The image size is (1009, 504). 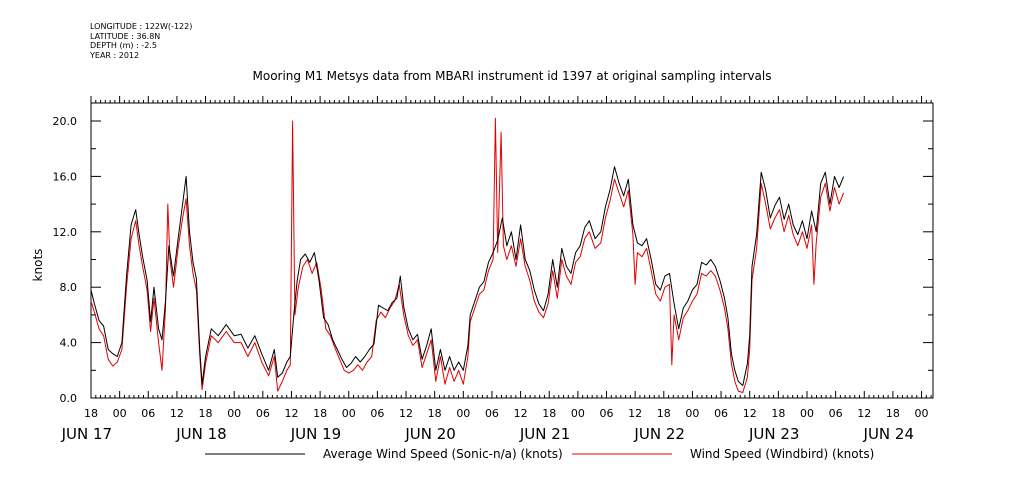 I want to click on y-tick-label: 8.0, so click(x=69, y=287).